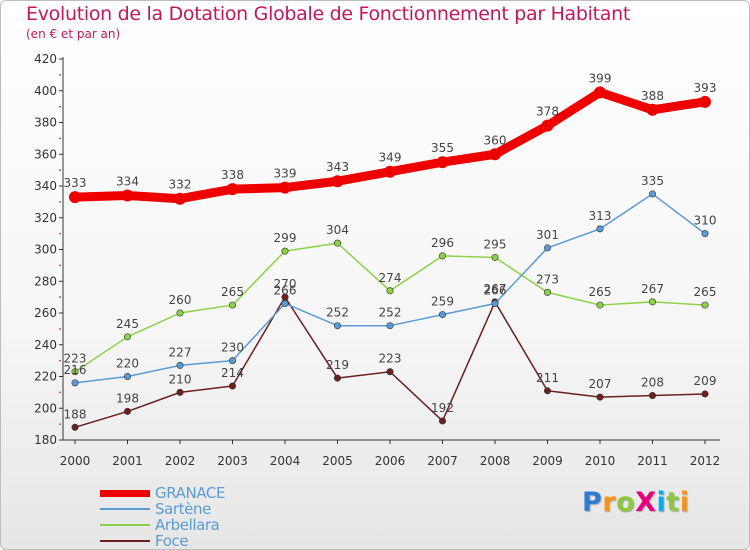 The height and width of the screenshot is (550, 750). I want to click on x-tick-label: 2005, so click(337, 461).